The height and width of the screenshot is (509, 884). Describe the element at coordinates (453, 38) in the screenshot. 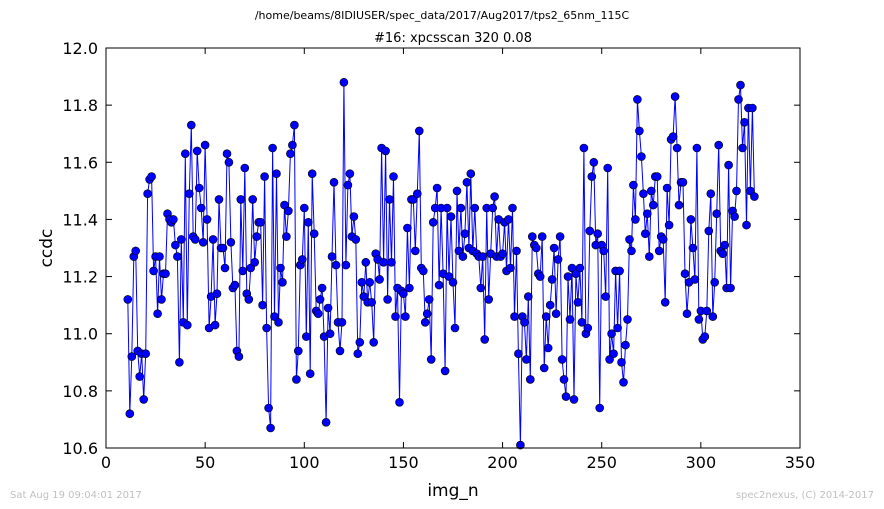

I see `chart-title: #16: xpcsscan 320 0.08` at that location.